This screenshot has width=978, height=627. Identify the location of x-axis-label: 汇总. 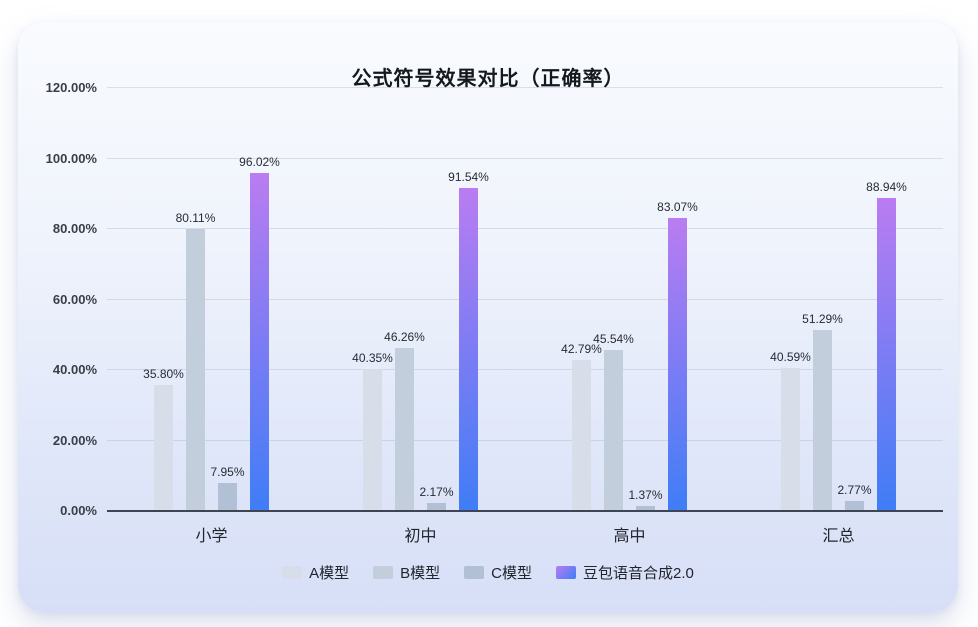
(838, 536).